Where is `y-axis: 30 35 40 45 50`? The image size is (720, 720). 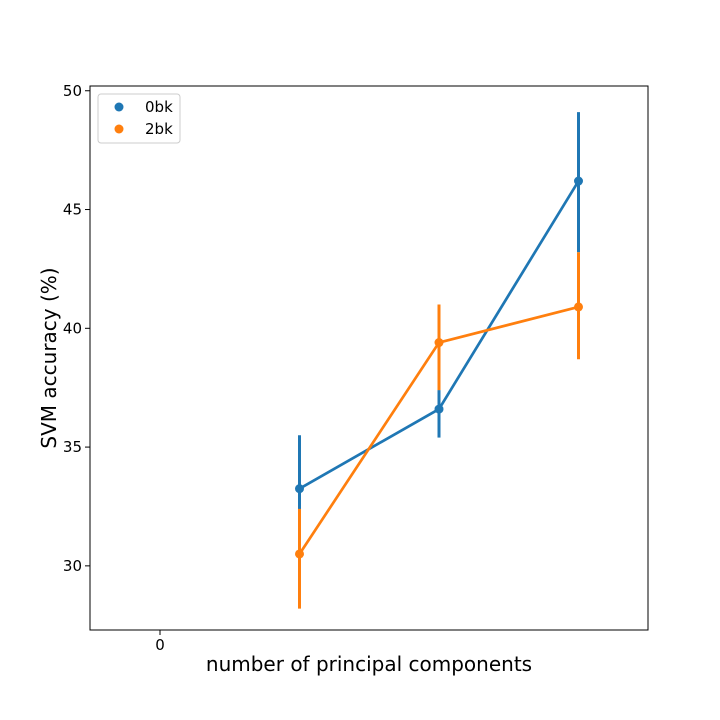 y-axis: 30 35 40 45 50 is located at coordinates (76, 328).